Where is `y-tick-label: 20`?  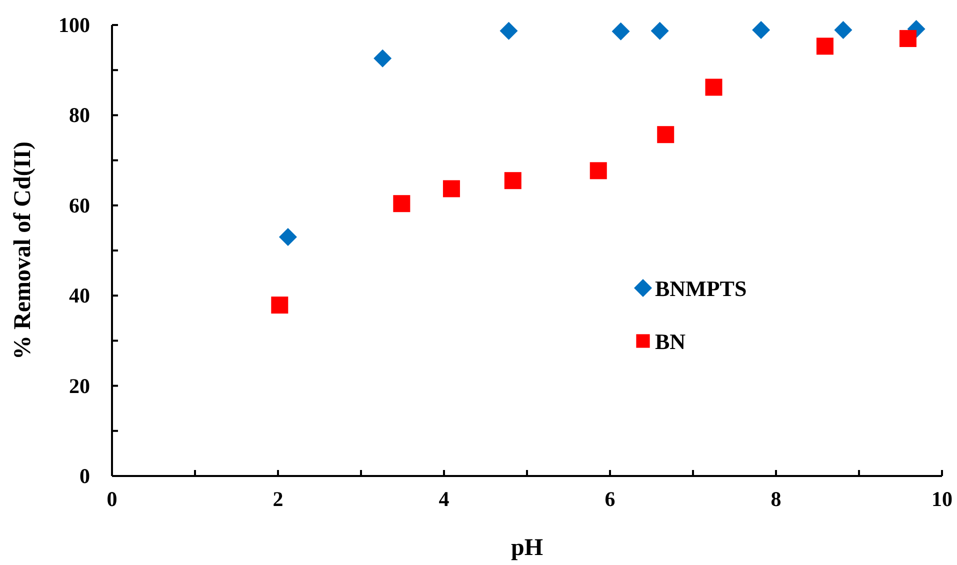 y-tick-label: 20 is located at coordinates (79, 386).